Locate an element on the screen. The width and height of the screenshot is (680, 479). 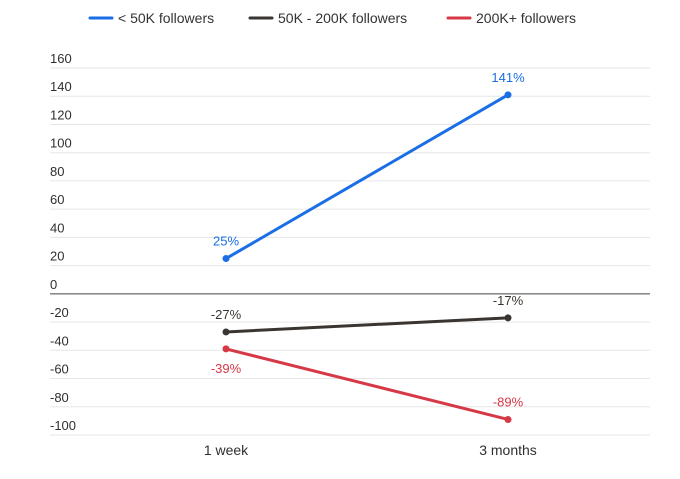
data-label: -17% is located at coordinates (508, 300).